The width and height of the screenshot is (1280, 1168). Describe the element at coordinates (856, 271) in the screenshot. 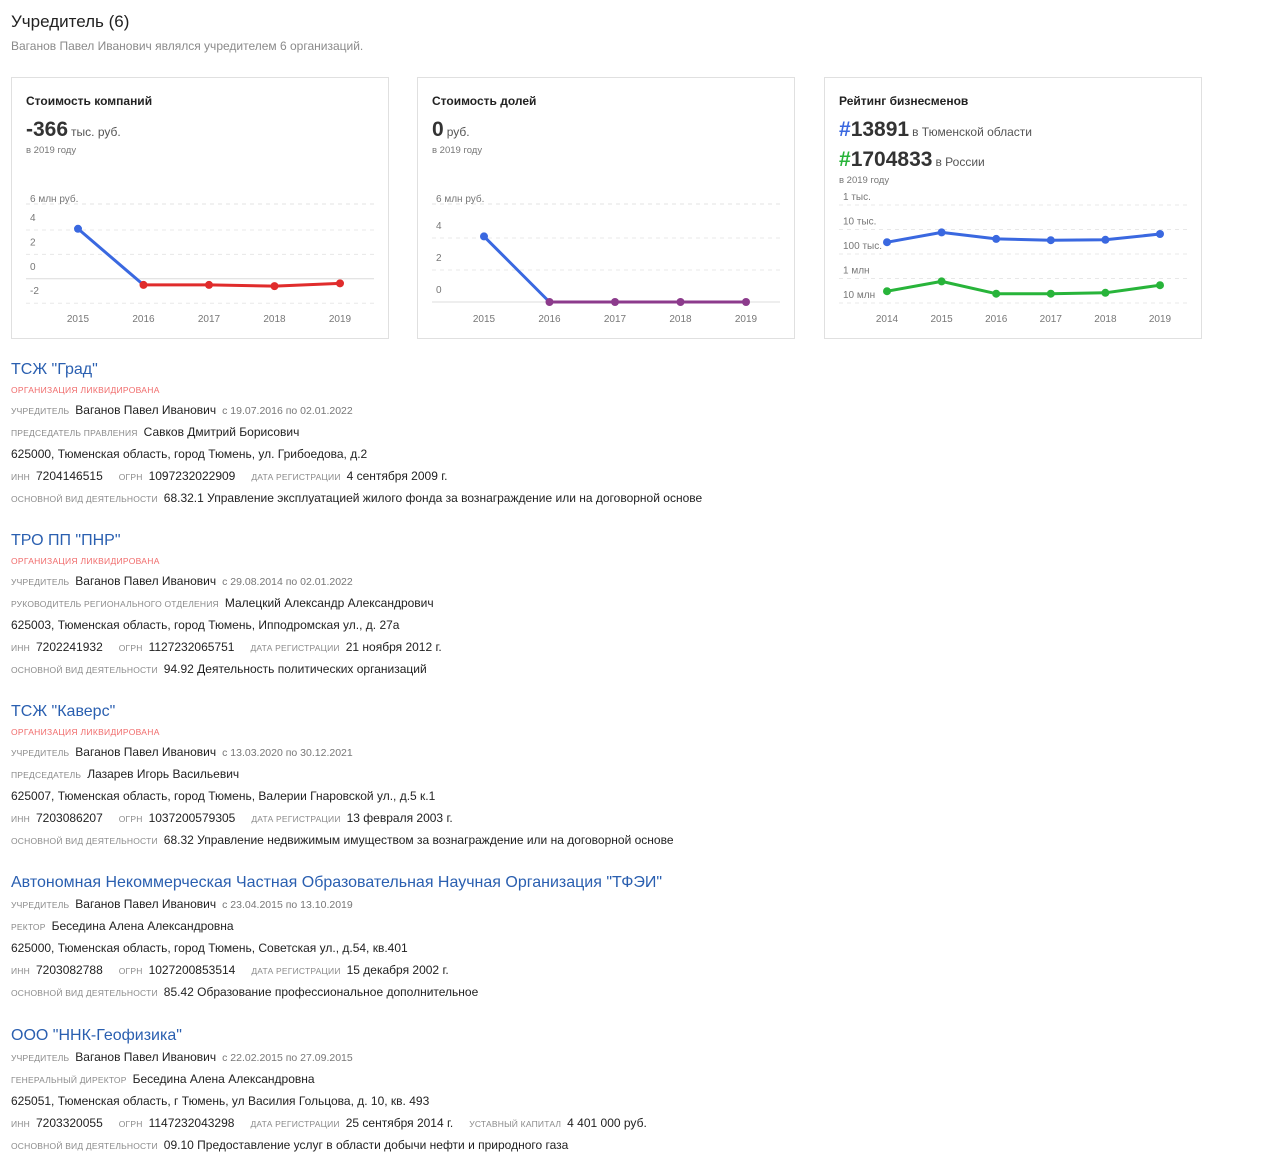

I see `y-tick-label: 1 млн` at that location.